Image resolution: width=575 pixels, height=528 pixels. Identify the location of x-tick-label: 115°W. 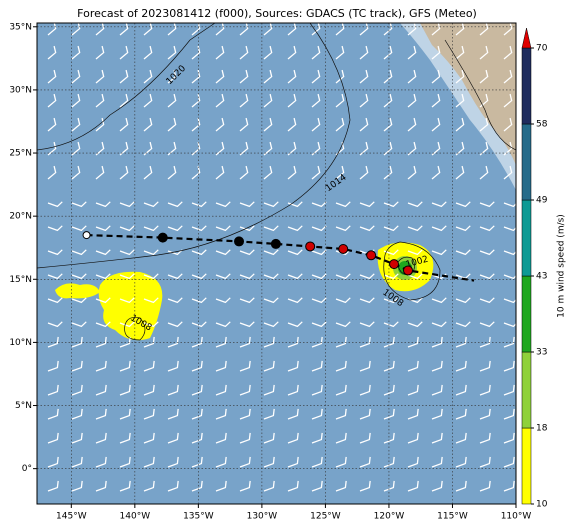
(452, 517).